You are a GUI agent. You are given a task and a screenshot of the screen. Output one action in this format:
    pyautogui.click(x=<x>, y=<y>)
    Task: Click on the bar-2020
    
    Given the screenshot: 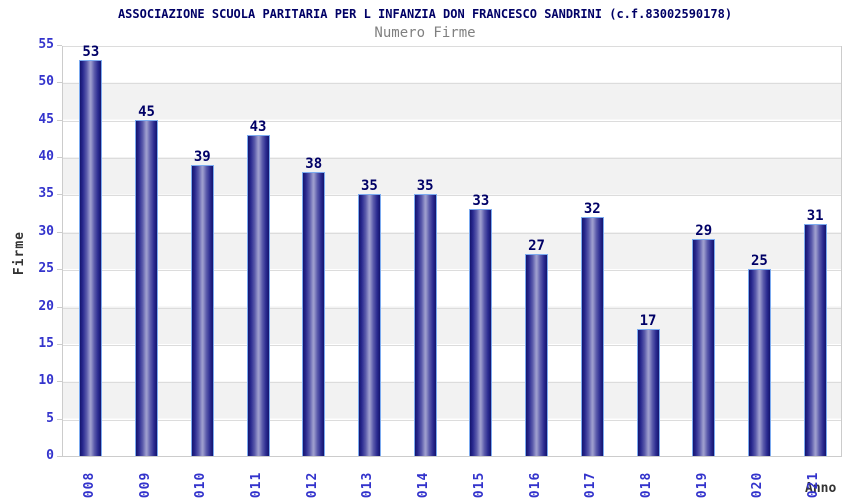 What is the action you would take?
    pyautogui.click(x=759, y=362)
    